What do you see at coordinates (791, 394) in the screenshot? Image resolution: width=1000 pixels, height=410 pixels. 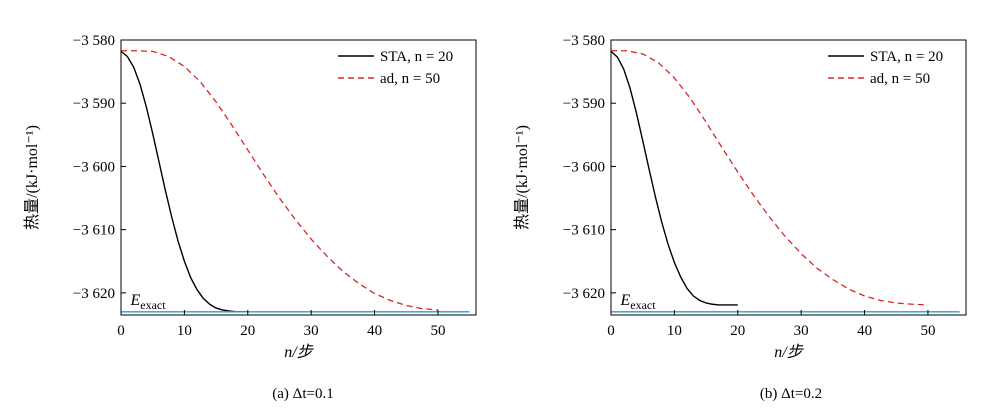 I see `panel-caption: (b) Δt=0.2` at bounding box center [791, 394].